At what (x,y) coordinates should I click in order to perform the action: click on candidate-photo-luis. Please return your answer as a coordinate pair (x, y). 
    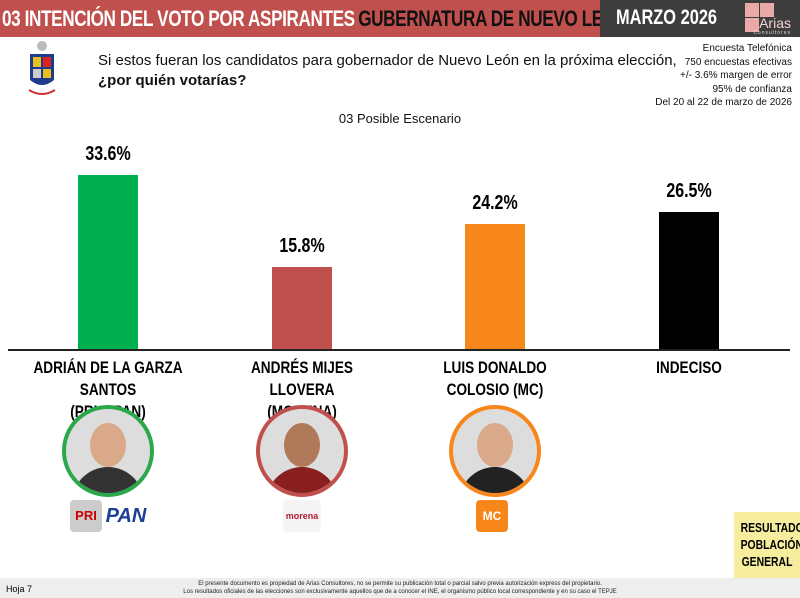
    Looking at the image, I should click on (495, 451).